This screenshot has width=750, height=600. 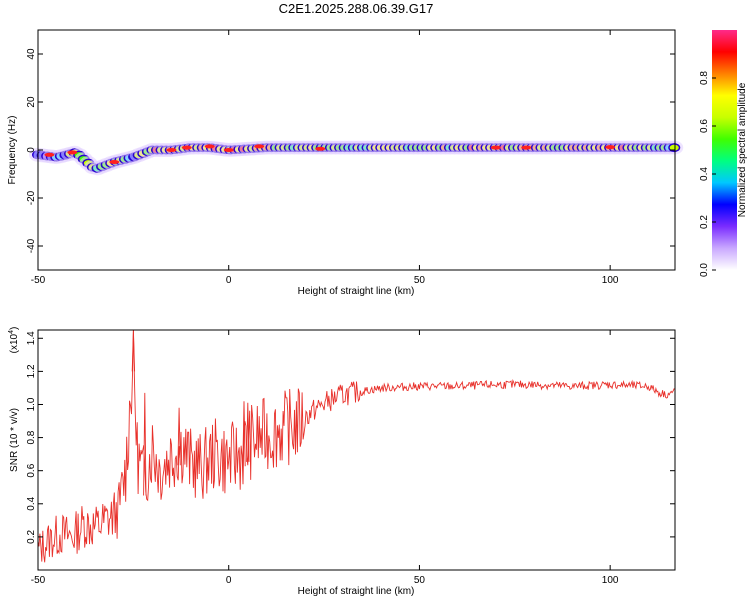 I want to click on colorbar-label: Normalized spectral amplitude, so click(x=742, y=149).